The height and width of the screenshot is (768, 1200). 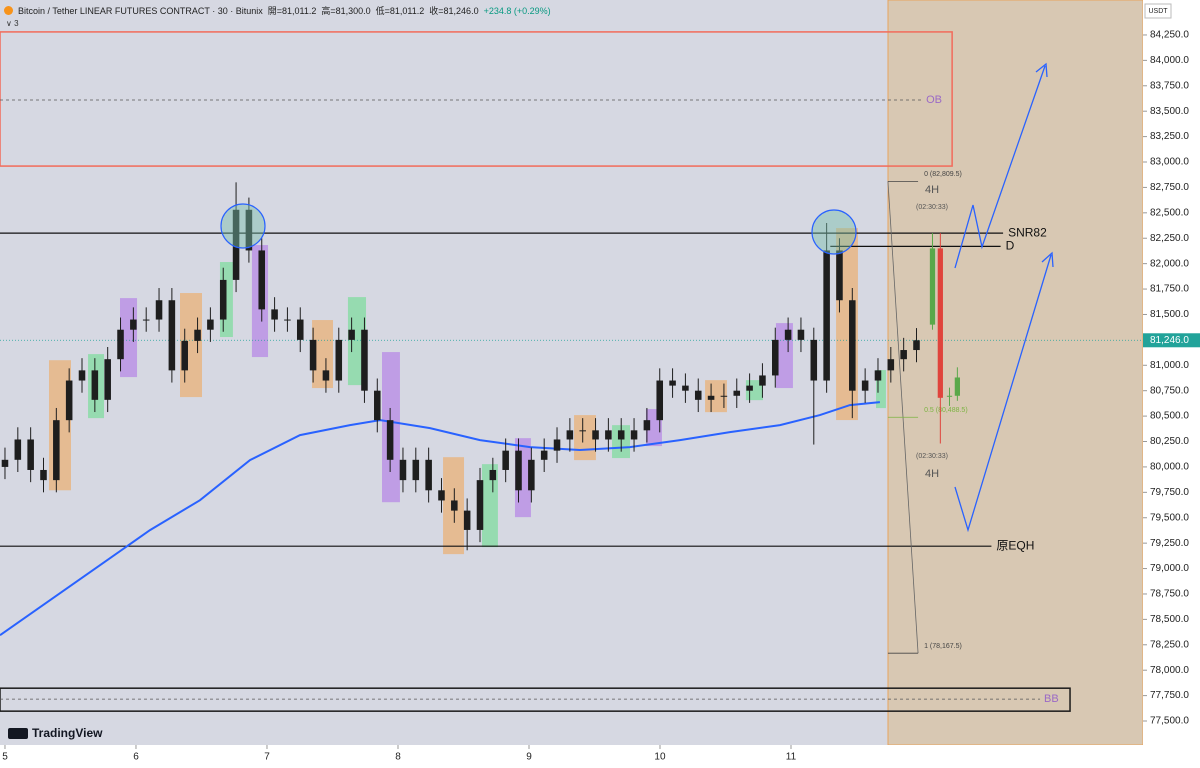 I want to click on time-axis-panel, so click(x=571, y=756).